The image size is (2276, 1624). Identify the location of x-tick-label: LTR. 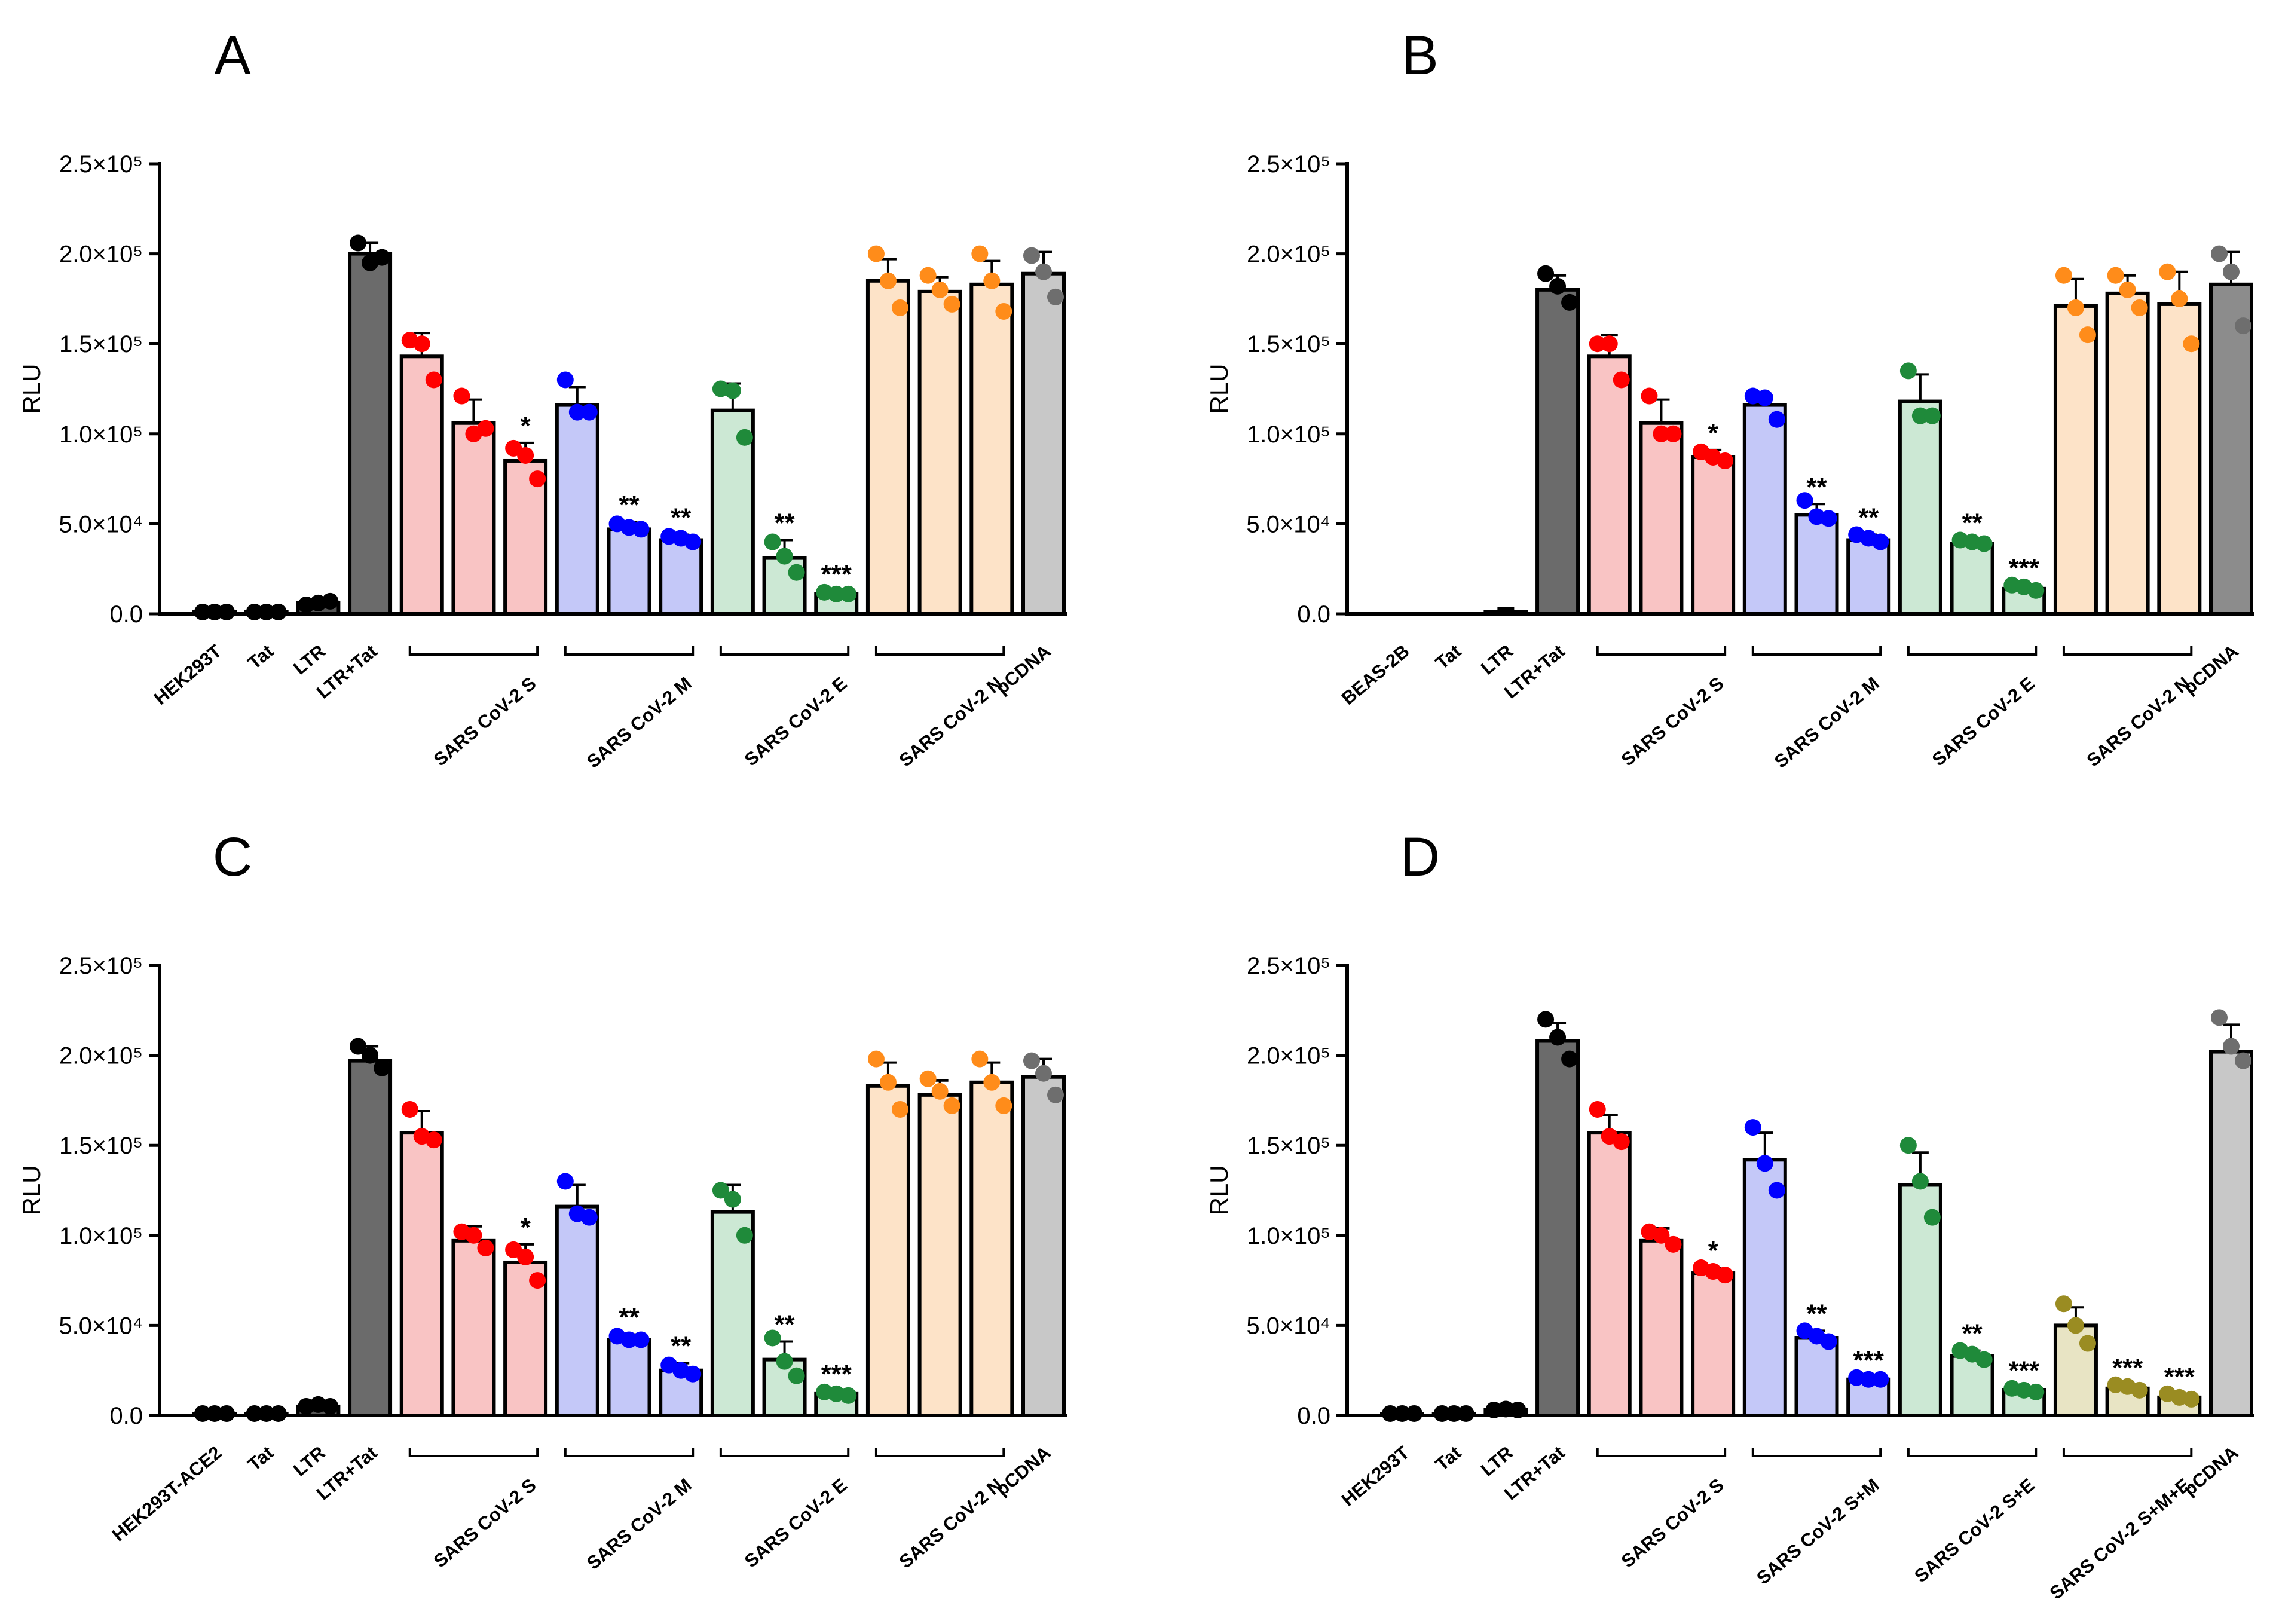
(1497, 1461).